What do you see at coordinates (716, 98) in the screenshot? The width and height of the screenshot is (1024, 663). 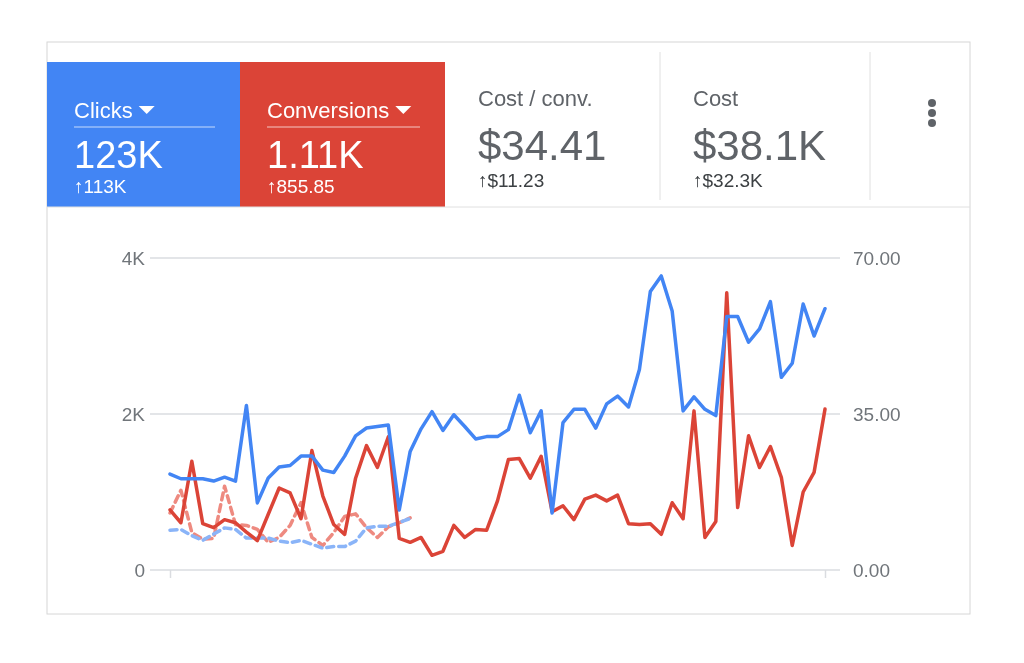 I see `text: Cost` at bounding box center [716, 98].